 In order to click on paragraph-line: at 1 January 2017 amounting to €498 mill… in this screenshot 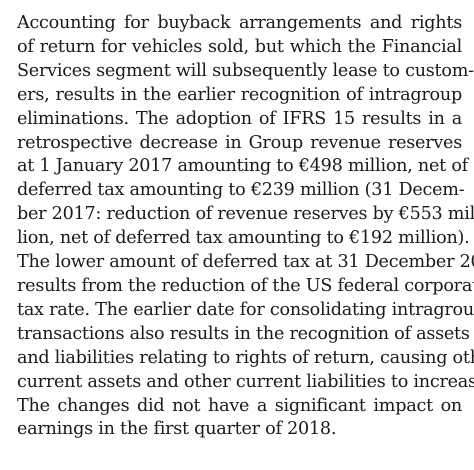, I will do `click(242, 166)`.